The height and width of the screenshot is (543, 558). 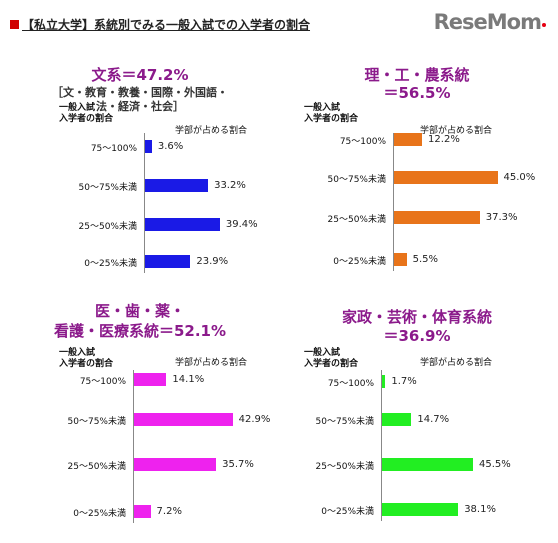 I want to click on value-label-50-75: 33.2%, so click(x=230, y=185).